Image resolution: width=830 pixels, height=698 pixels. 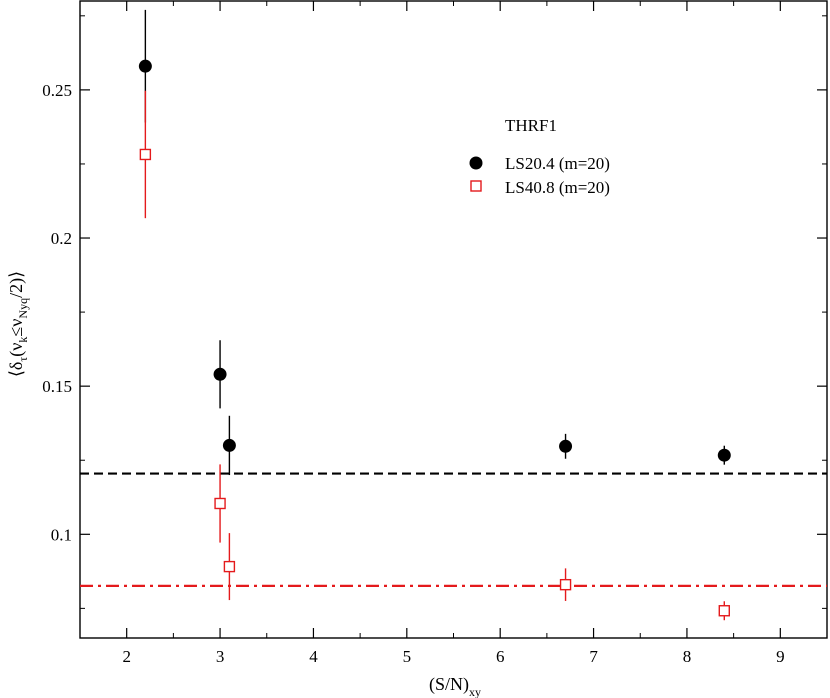 I want to click on y-tick-label: 0.25, so click(x=57, y=90).